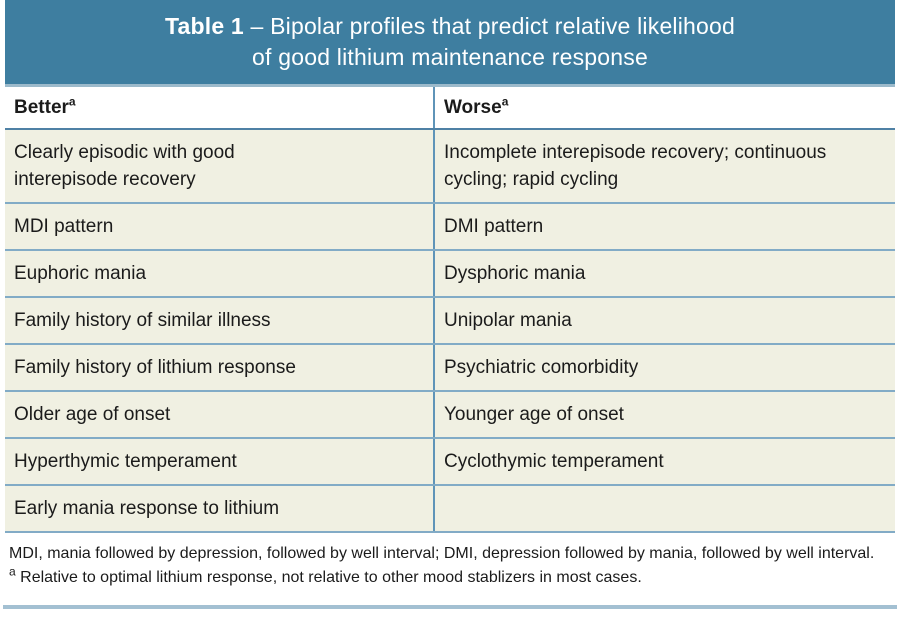 This screenshot has width=900, height=623. I want to click on table-title-line2: of good lithium maintenance response, so click(450, 57).